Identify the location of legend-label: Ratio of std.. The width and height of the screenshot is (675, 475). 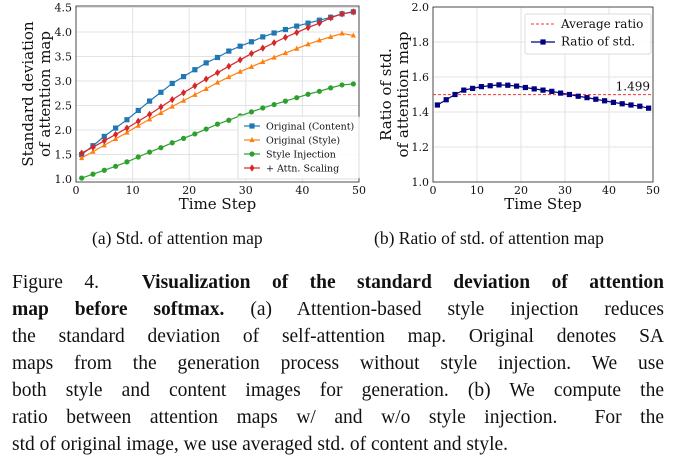
(598, 42).